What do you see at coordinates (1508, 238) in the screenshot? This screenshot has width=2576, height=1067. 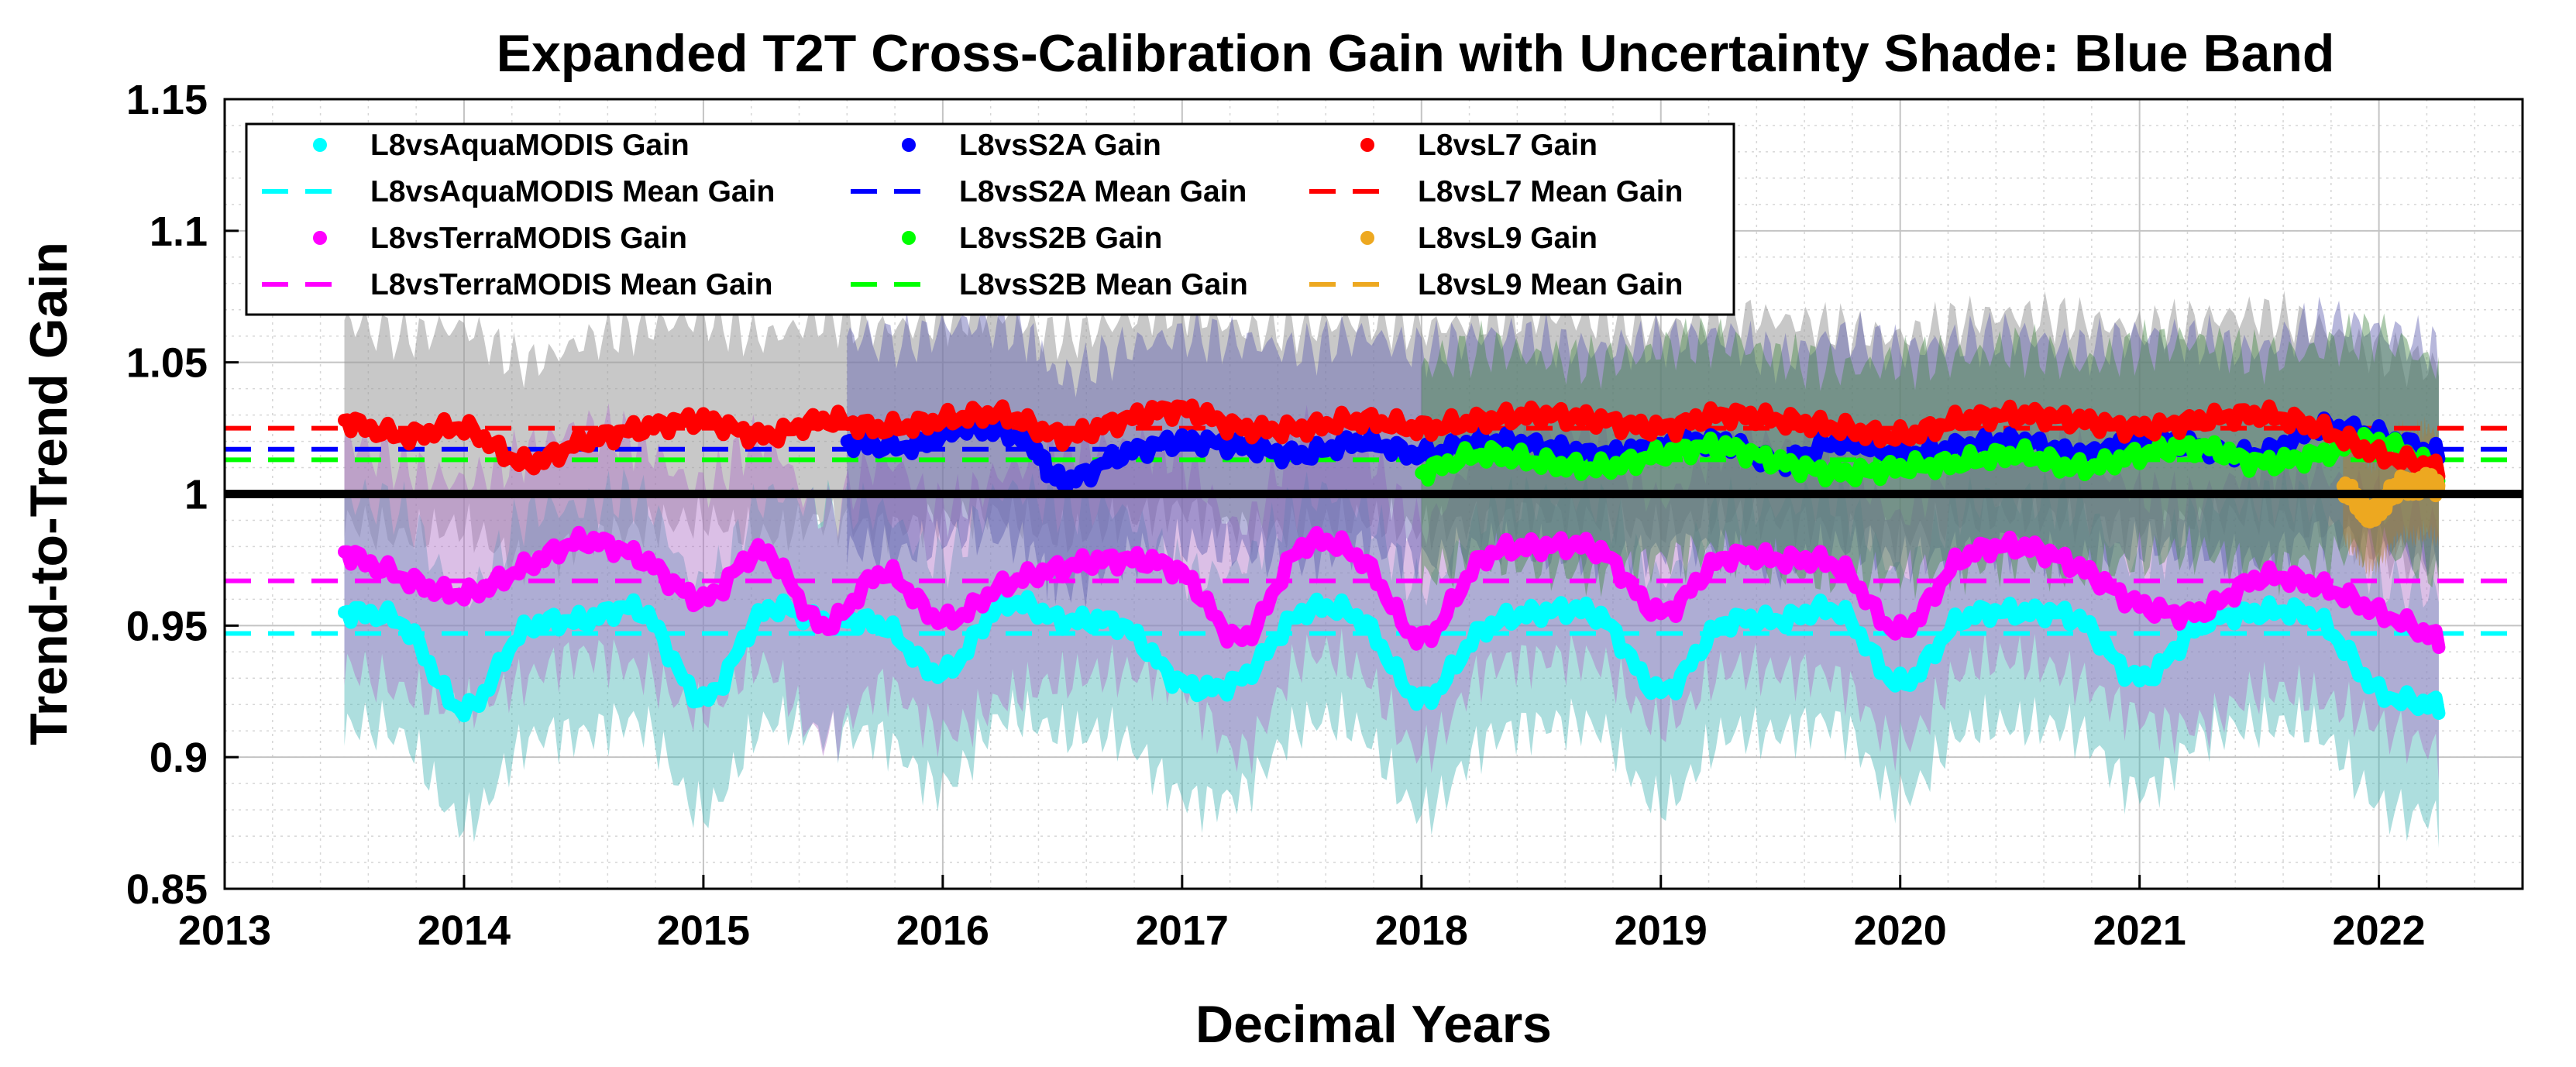 I see `legend-label-gain: L8vsL9 Gain` at bounding box center [1508, 238].